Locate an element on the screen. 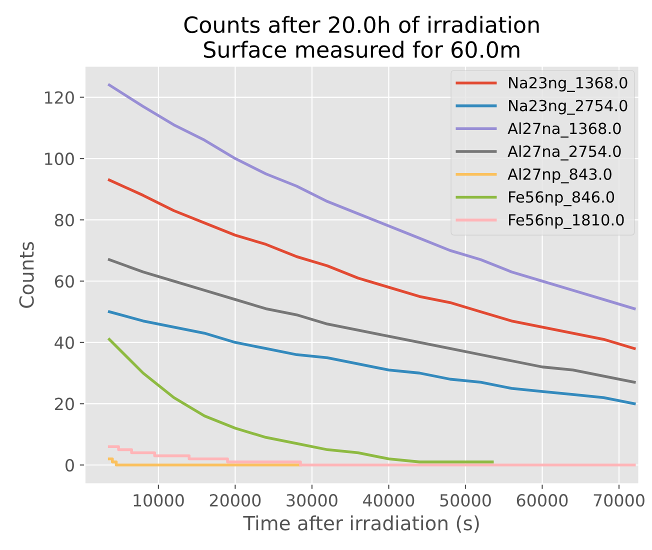 The image size is (652, 550). y-tick-label: 80 is located at coordinates (64, 220).